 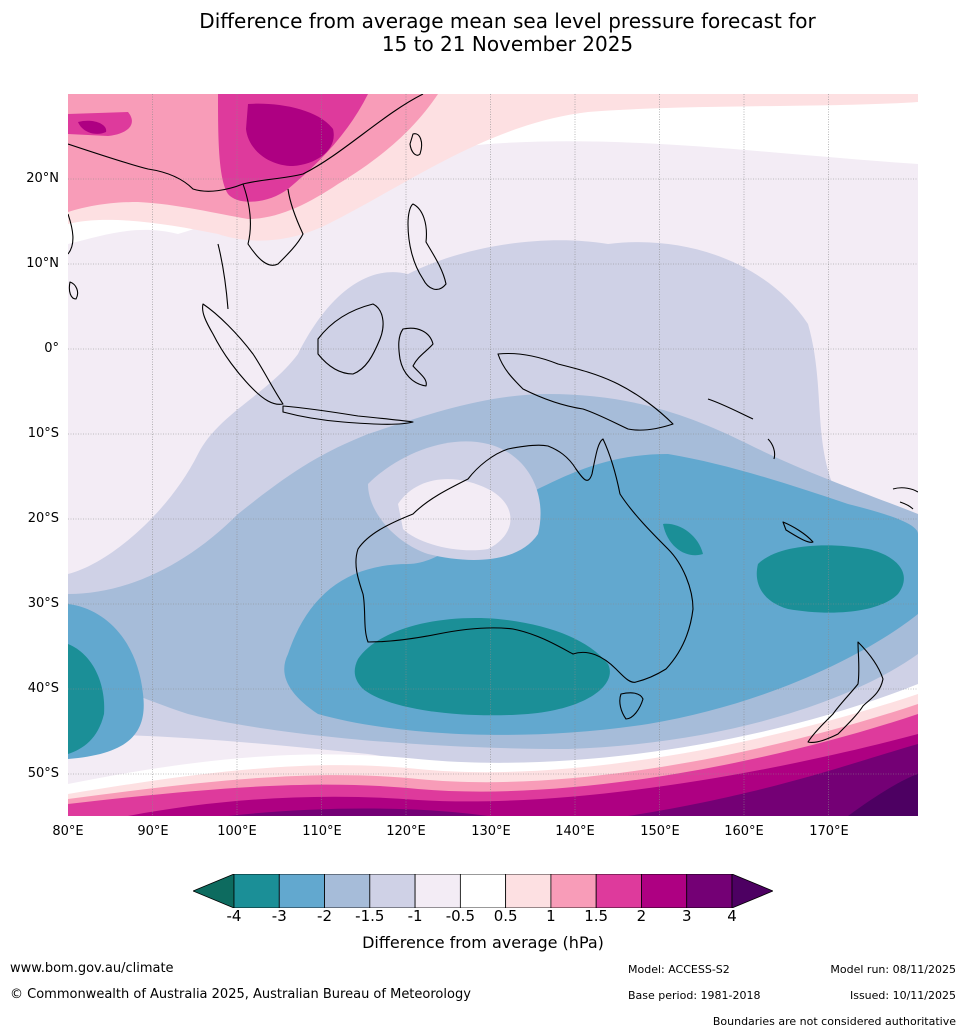 What do you see at coordinates (679, 969) in the screenshot?
I see `model-name: Model: ACCESS-S2` at bounding box center [679, 969].